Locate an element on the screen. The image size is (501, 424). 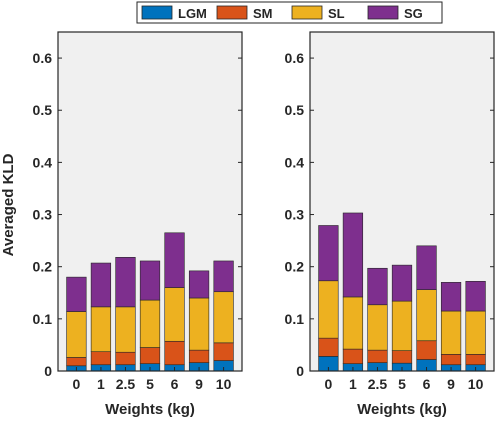
legend-box is located at coordinates (289, 12).